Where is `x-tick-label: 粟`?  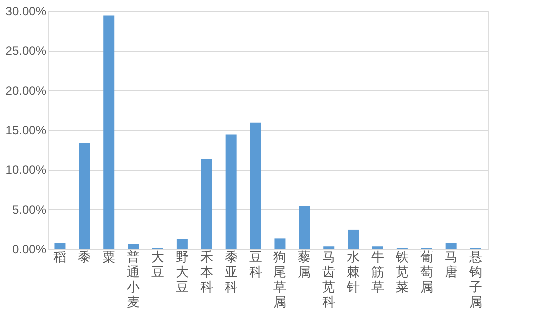
x-tick-label: 粟 is located at coordinates (109, 258).